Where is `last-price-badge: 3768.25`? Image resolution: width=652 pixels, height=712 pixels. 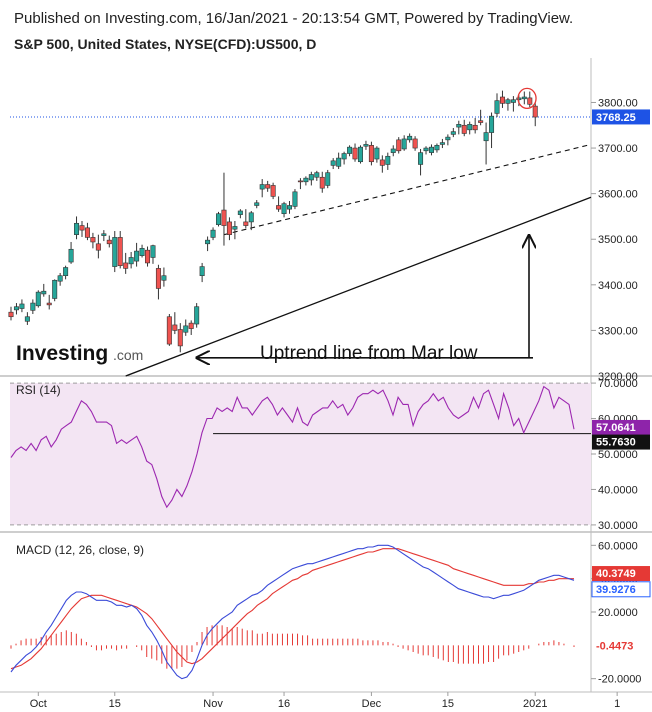
last-price-badge: 3768.25 is located at coordinates (621, 117).